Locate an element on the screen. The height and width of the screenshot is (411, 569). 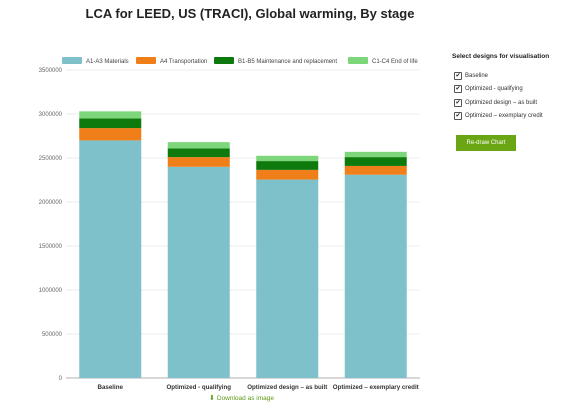
design-option-label: Baseline is located at coordinates (477, 75).